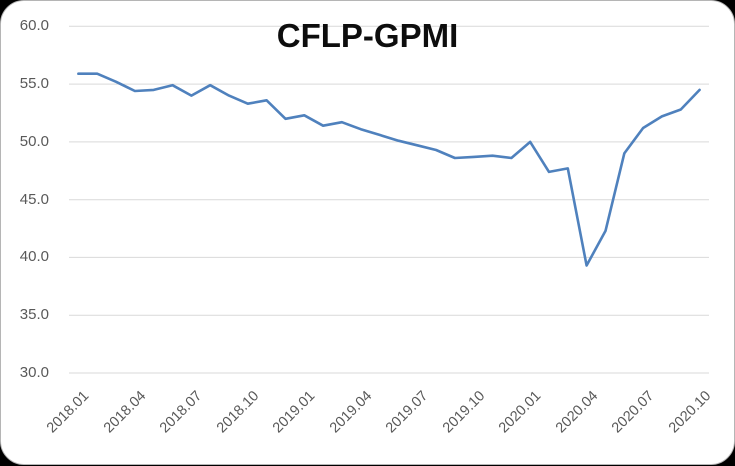 This screenshot has height=466, width=735. What do you see at coordinates (367, 35) in the screenshot?
I see `chart-title: CFLP-GPMI` at bounding box center [367, 35].